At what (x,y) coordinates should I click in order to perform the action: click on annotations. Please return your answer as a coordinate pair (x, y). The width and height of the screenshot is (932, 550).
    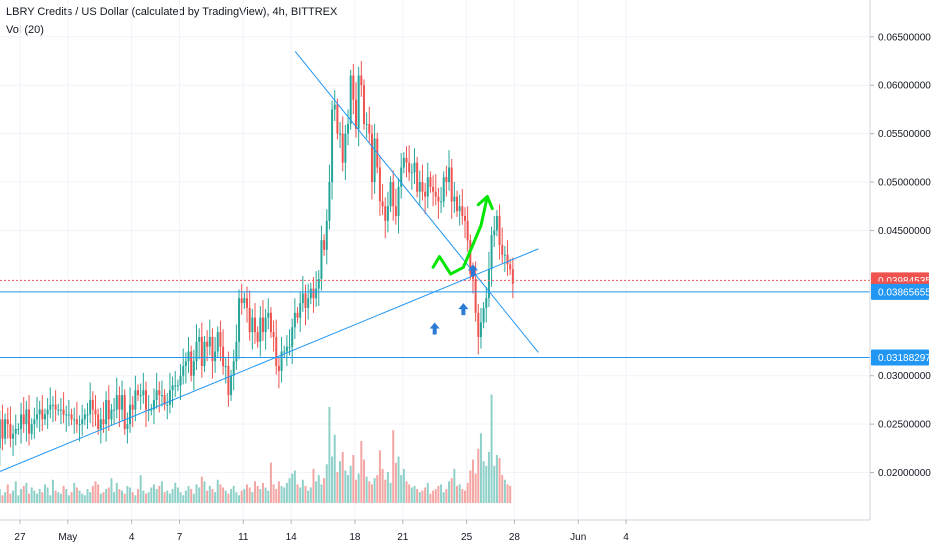
    Looking at the image, I should click on (461, 265).